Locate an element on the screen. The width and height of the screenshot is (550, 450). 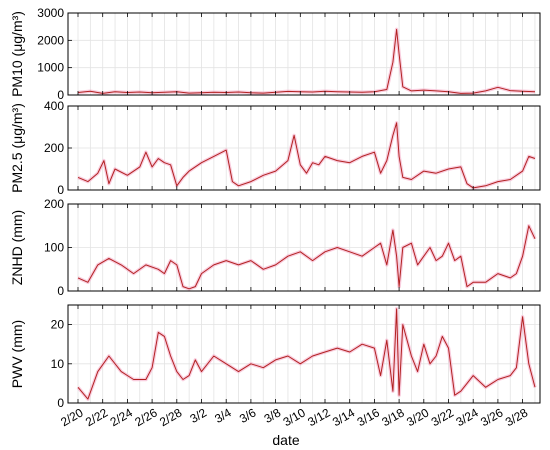
panel-3-ytick-label: 100 is located at coordinates (54, 248).